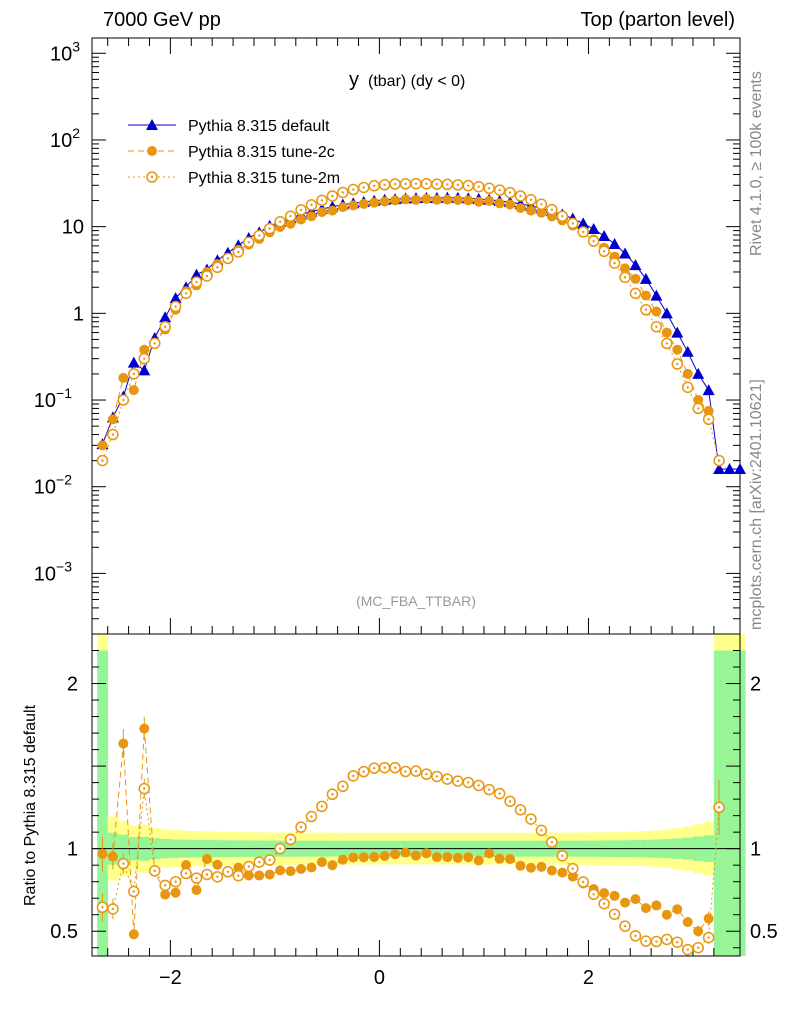  What do you see at coordinates (64, 932) in the screenshot?
I see `ratio-tick-label-left: 0.5` at bounding box center [64, 932].